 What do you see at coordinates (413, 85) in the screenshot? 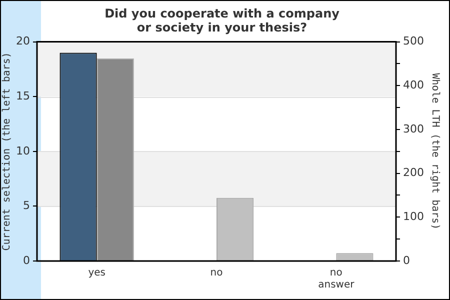
I see `y2-tick-label: 400` at bounding box center [413, 85].